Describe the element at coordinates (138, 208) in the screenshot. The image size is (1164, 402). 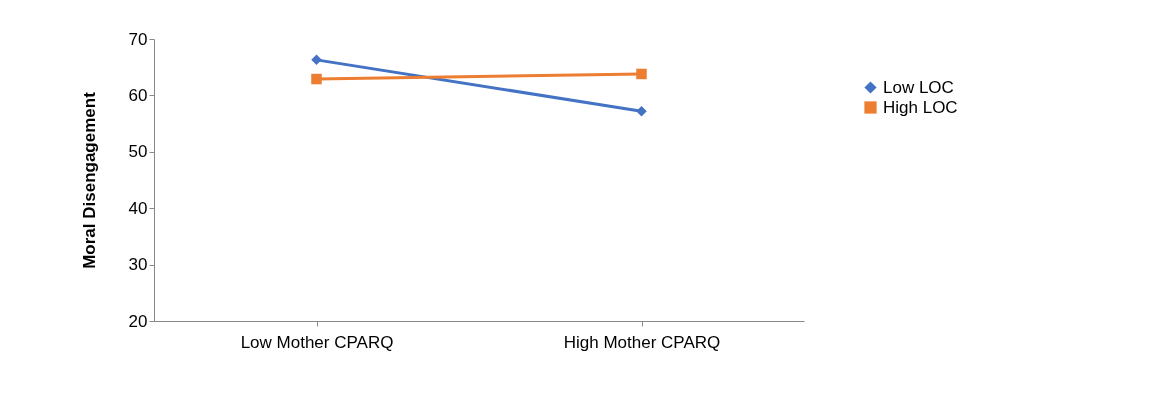
I see `y-tick-label: 40` at that location.